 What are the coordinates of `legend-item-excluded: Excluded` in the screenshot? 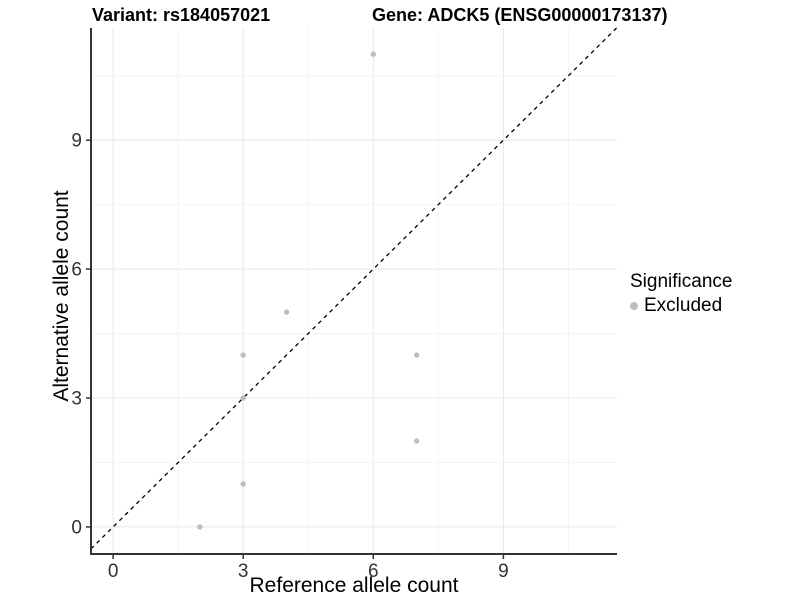 It's located at (681, 306).